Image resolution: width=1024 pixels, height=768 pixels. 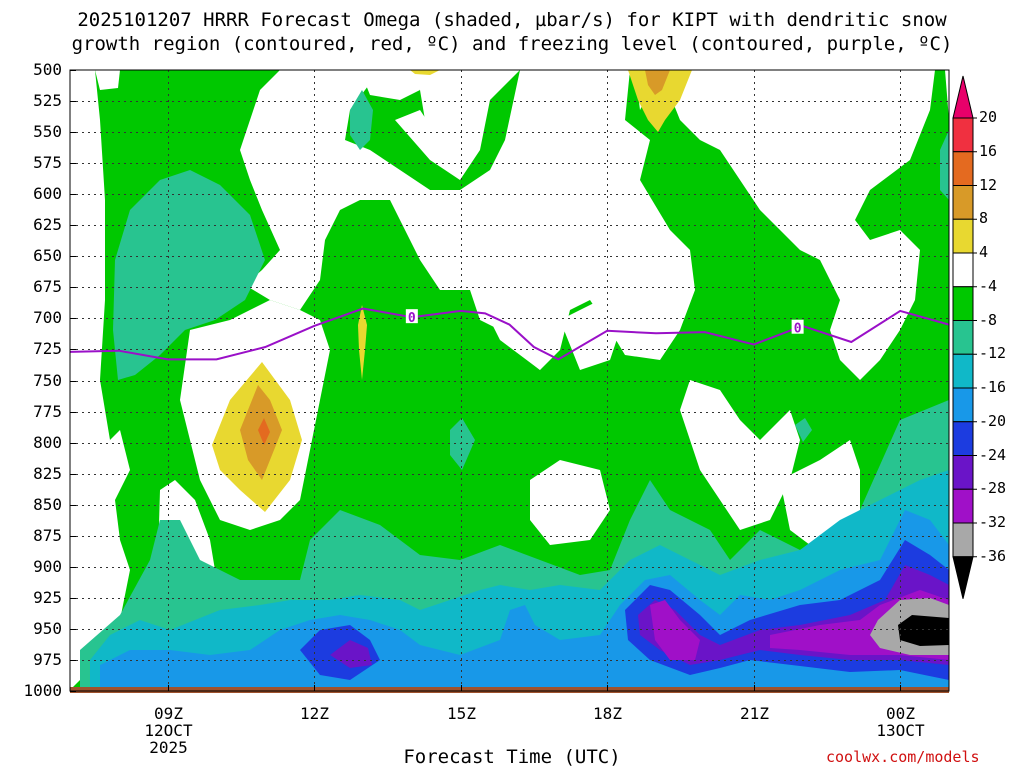 I want to click on freezing-level-labels: 00, so click(x=604, y=323).